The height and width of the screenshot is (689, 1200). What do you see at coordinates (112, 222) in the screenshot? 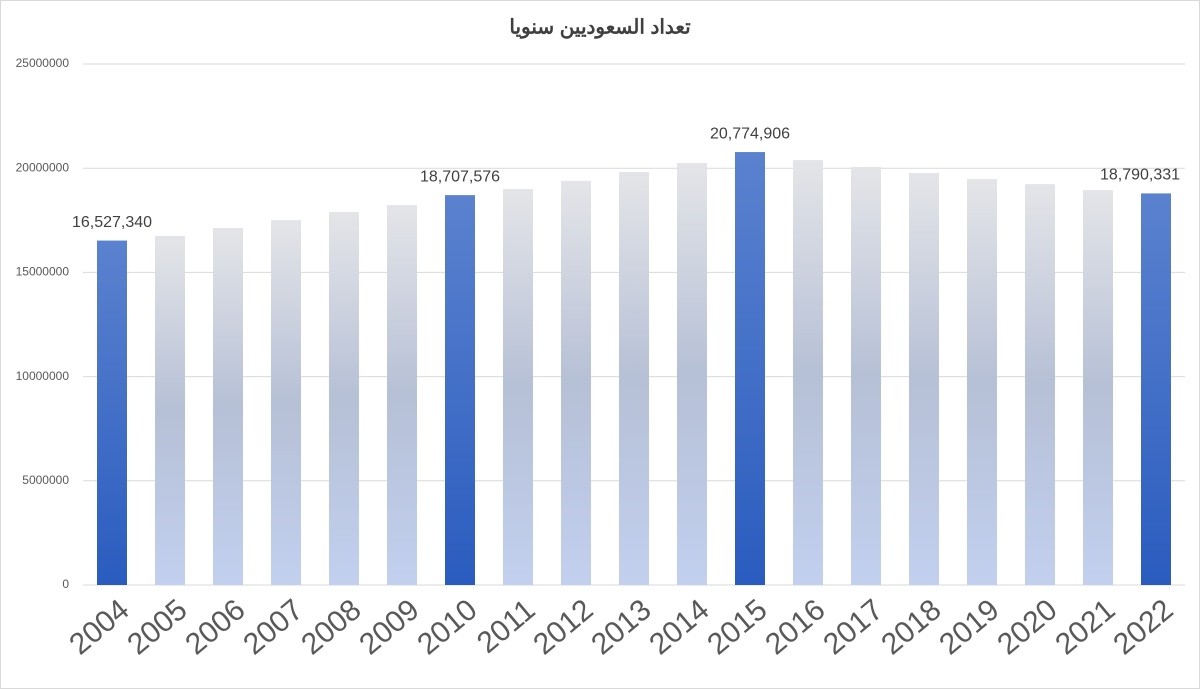
I see `value-label: 16,527,340` at bounding box center [112, 222].